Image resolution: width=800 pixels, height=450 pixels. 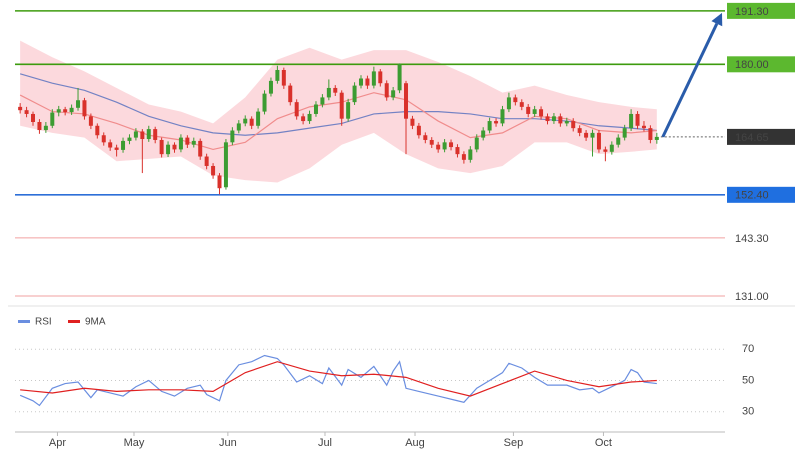 What do you see at coordinates (57, 443) in the screenshot?
I see `x-tick-label: Apr` at bounding box center [57, 443].